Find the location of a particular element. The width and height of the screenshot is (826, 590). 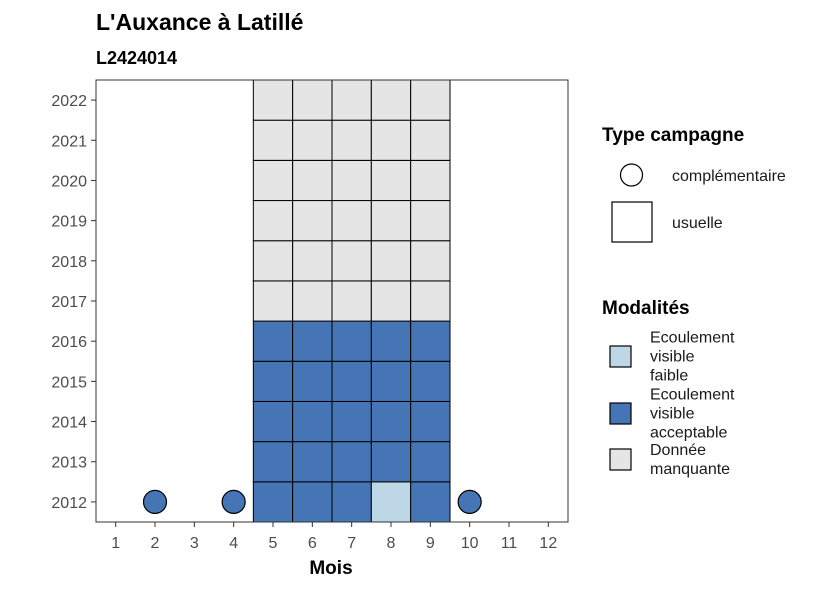

legend-type-campagne: Type campagne complémentaire usuelle is located at coordinates (694, 184).